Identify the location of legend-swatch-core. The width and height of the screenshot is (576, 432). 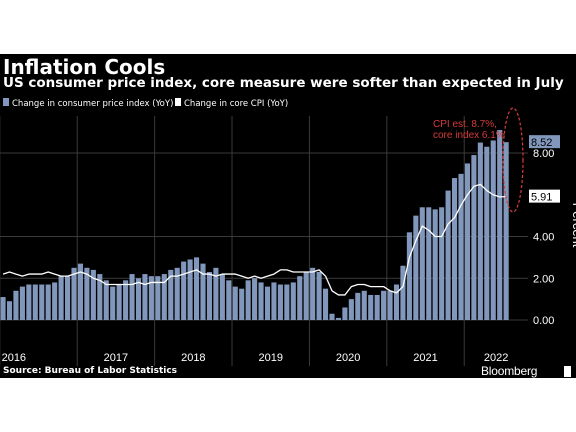
(178, 102).